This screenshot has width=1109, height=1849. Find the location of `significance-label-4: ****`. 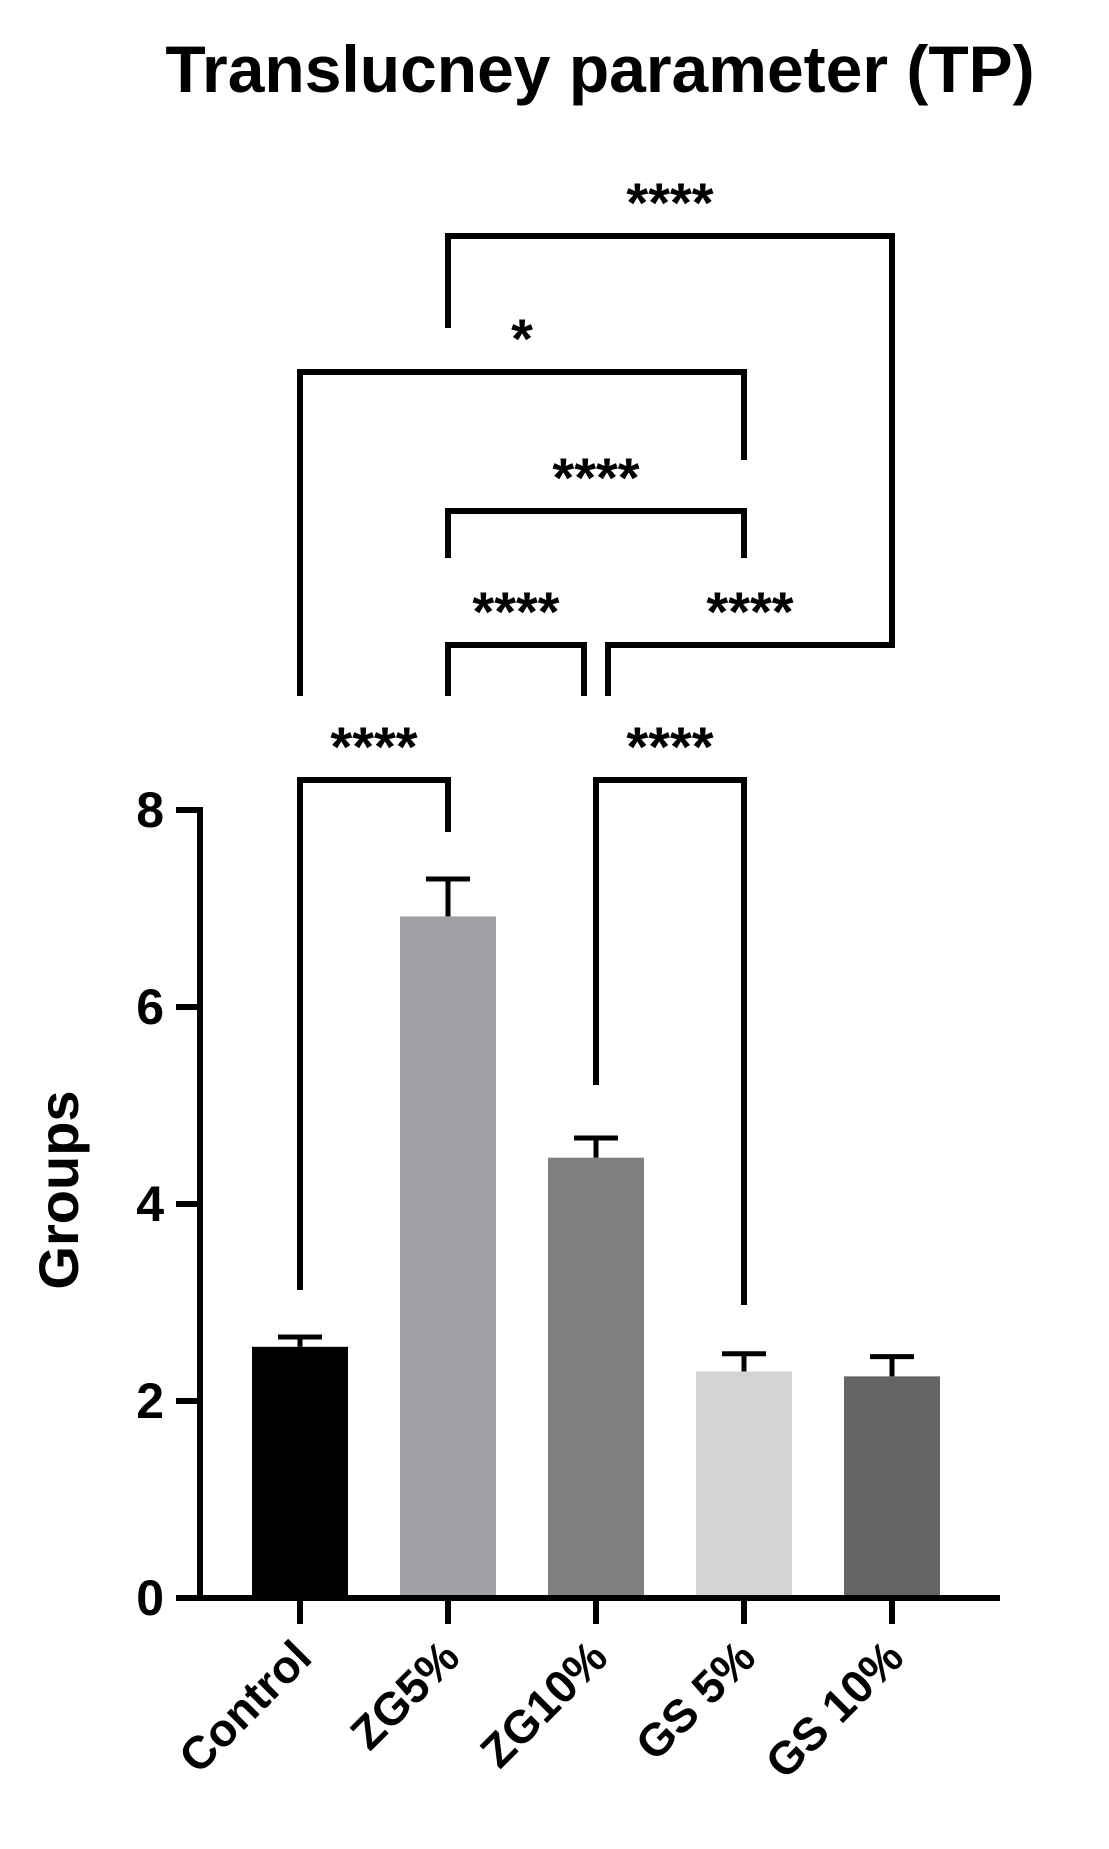

significance-label-4: **** is located at coordinates (595, 477).